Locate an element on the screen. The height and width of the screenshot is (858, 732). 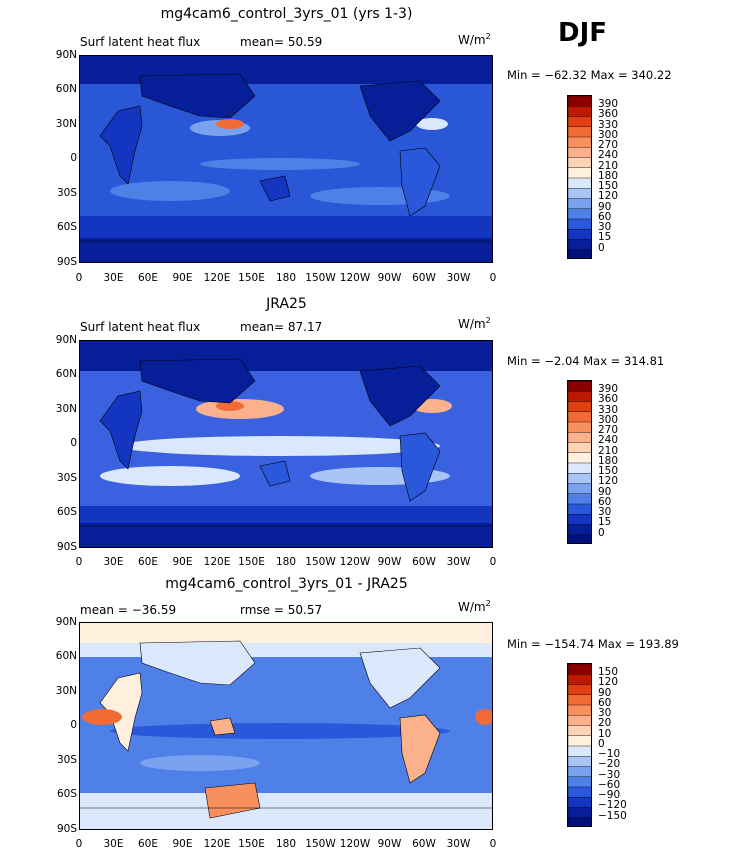
colorbar-tick: −30 is located at coordinates (609, 774).